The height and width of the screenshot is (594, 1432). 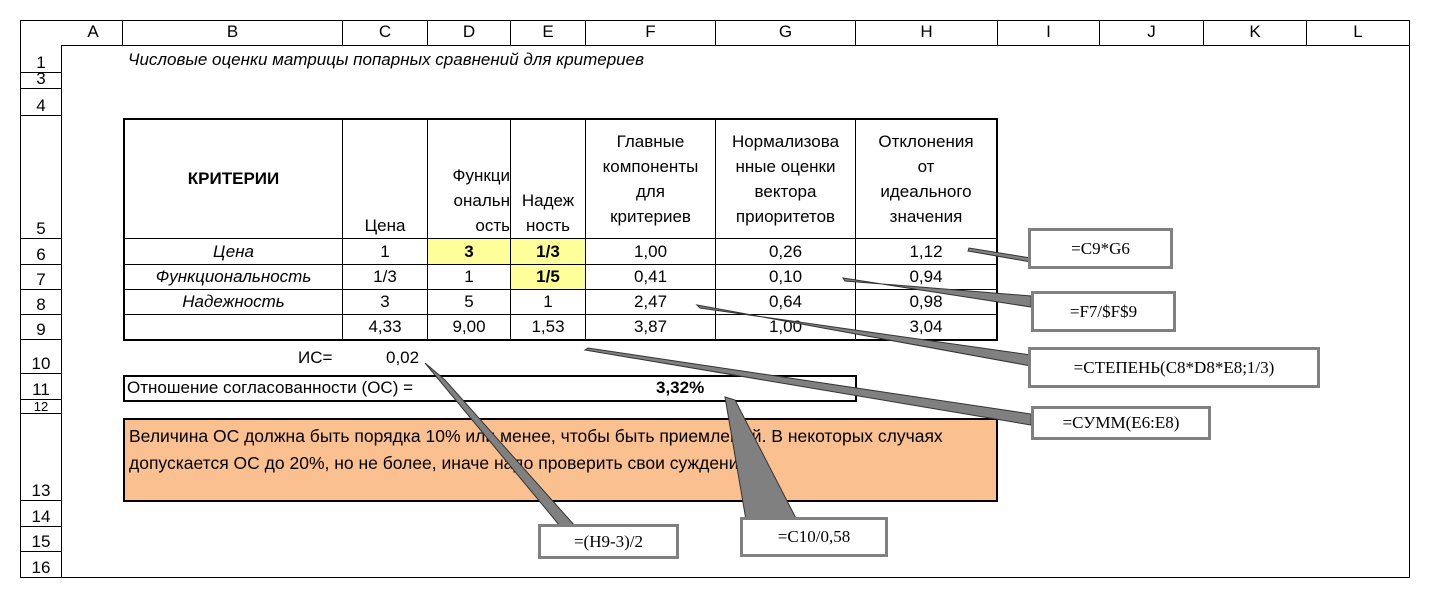 I want to click on func-label-1: Функци, so click(x=481, y=175).